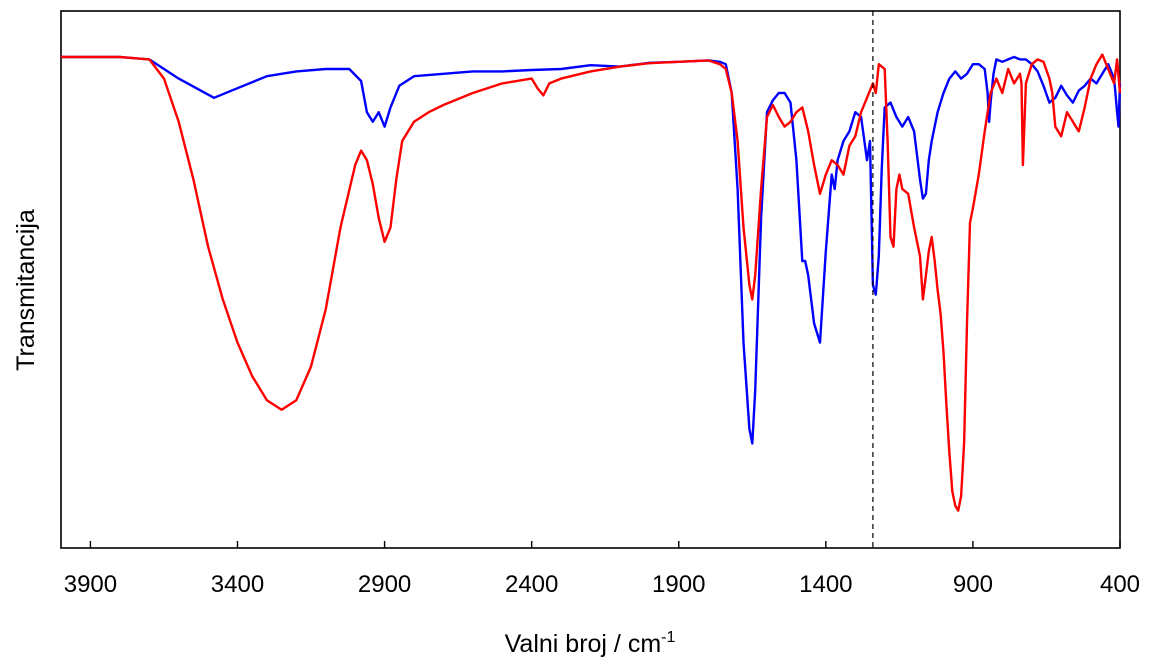 The height and width of the screenshot is (671, 1155). What do you see at coordinates (668, 637) in the screenshot?
I see `x-axis-title-superscript: -1` at bounding box center [668, 637].